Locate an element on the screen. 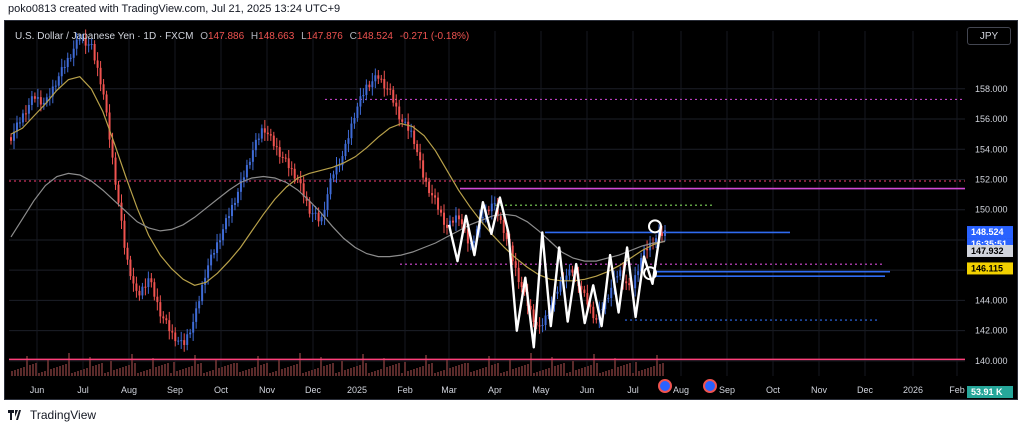  ma-price-label: 147.932 is located at coordinates (987, 251).